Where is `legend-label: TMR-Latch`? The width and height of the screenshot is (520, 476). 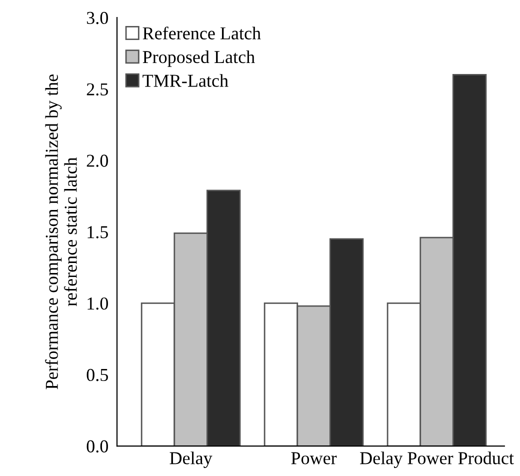 legend-label: TMR-Latch is located at coordinates (185, 80).